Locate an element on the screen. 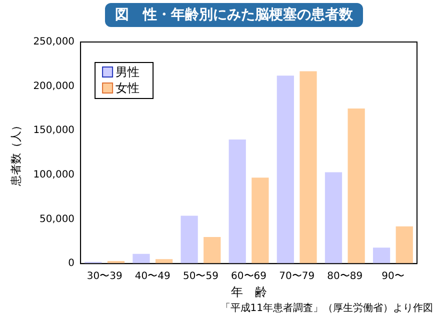 The image size is (445, 321). legend-label: 男性 is located at coordinates (128, 72).